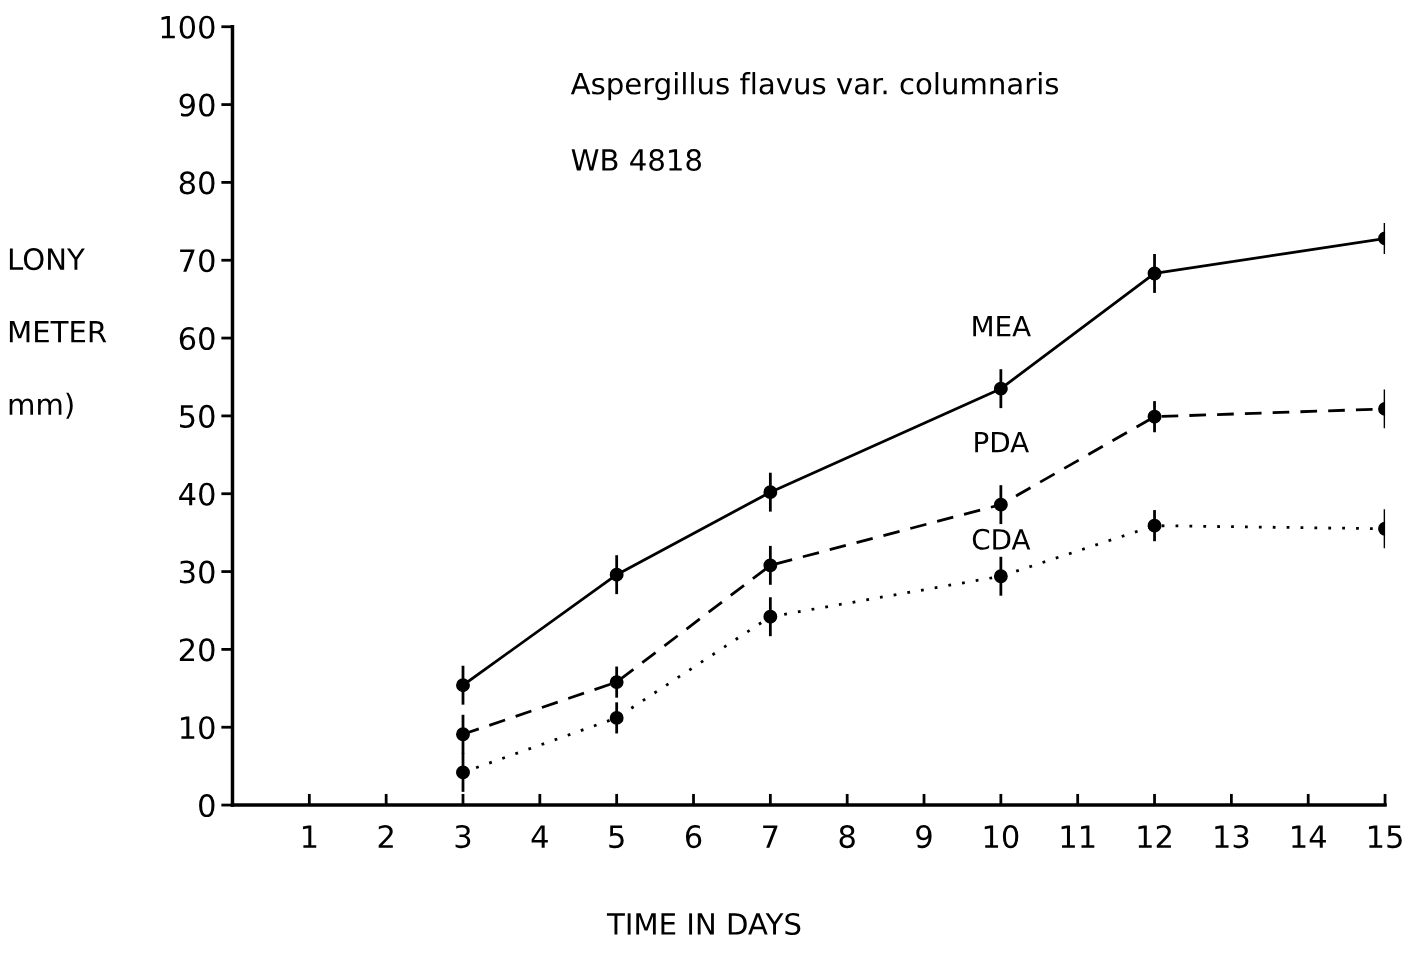 This screenshot has height=955, width=1409. Describe the element at coordinates (1001, 837) in the screenshot. I see `x-tick-label: 10` at that location.